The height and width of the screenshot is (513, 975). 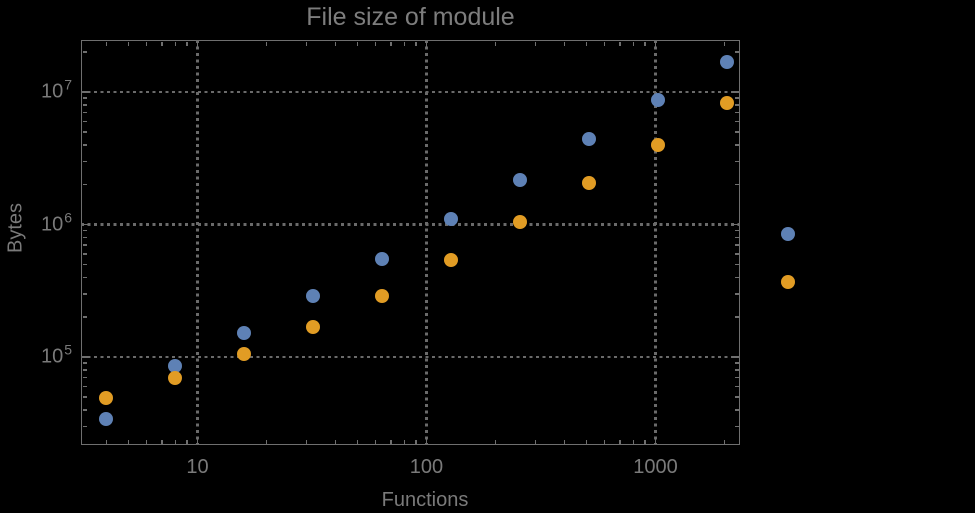 I want to click on y-tick-exponent: 7, so click(x=68, y=84).